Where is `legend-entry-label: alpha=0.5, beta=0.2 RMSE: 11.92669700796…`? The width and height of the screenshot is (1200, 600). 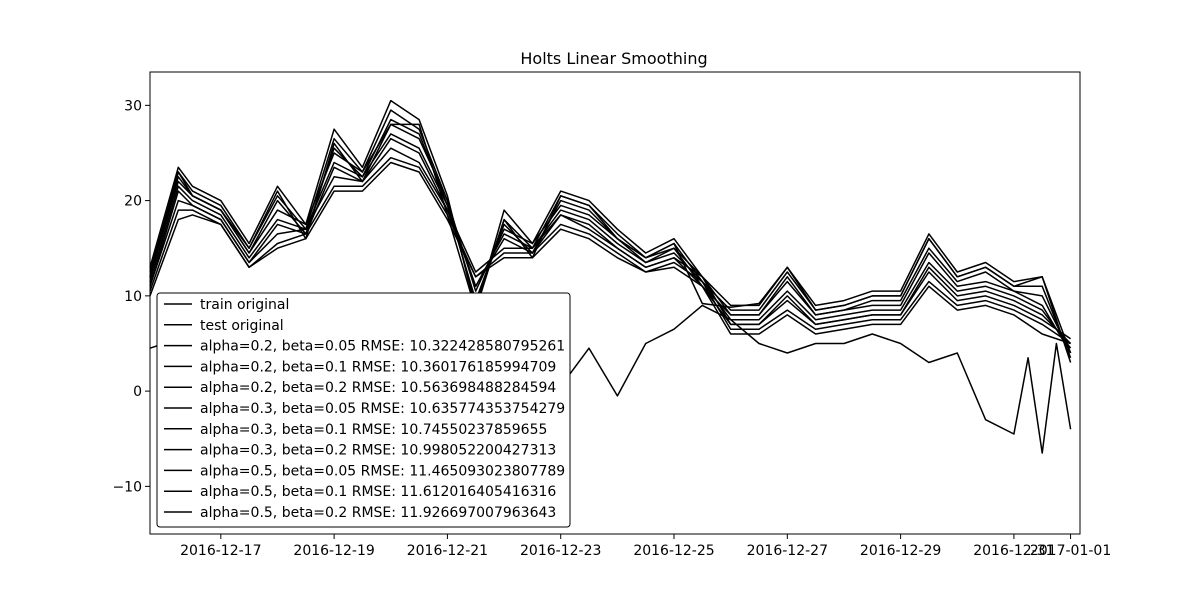 legend-entry-label: alpha=0.5, beta=0.2 RMSE: 11.92669700796… is located at coordinates (378, 513).